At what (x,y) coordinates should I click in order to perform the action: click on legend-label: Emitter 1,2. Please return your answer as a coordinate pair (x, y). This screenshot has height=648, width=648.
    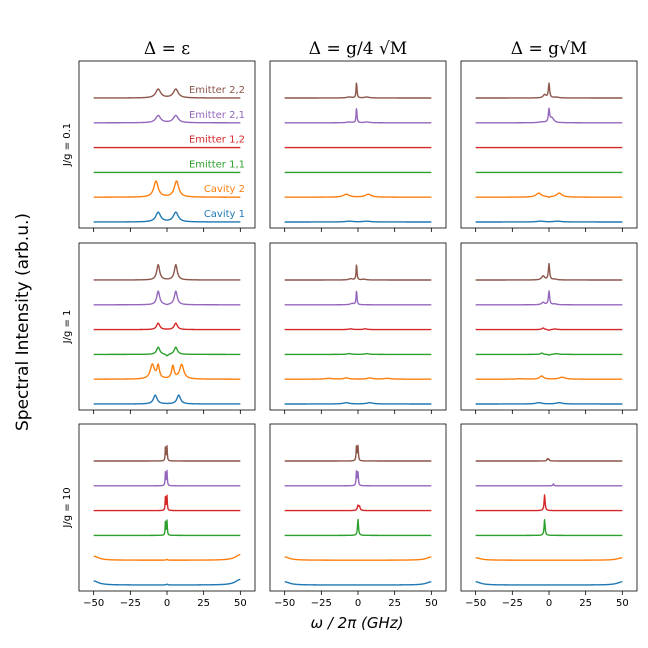
    Looking at the image, I should click on (217, 140).